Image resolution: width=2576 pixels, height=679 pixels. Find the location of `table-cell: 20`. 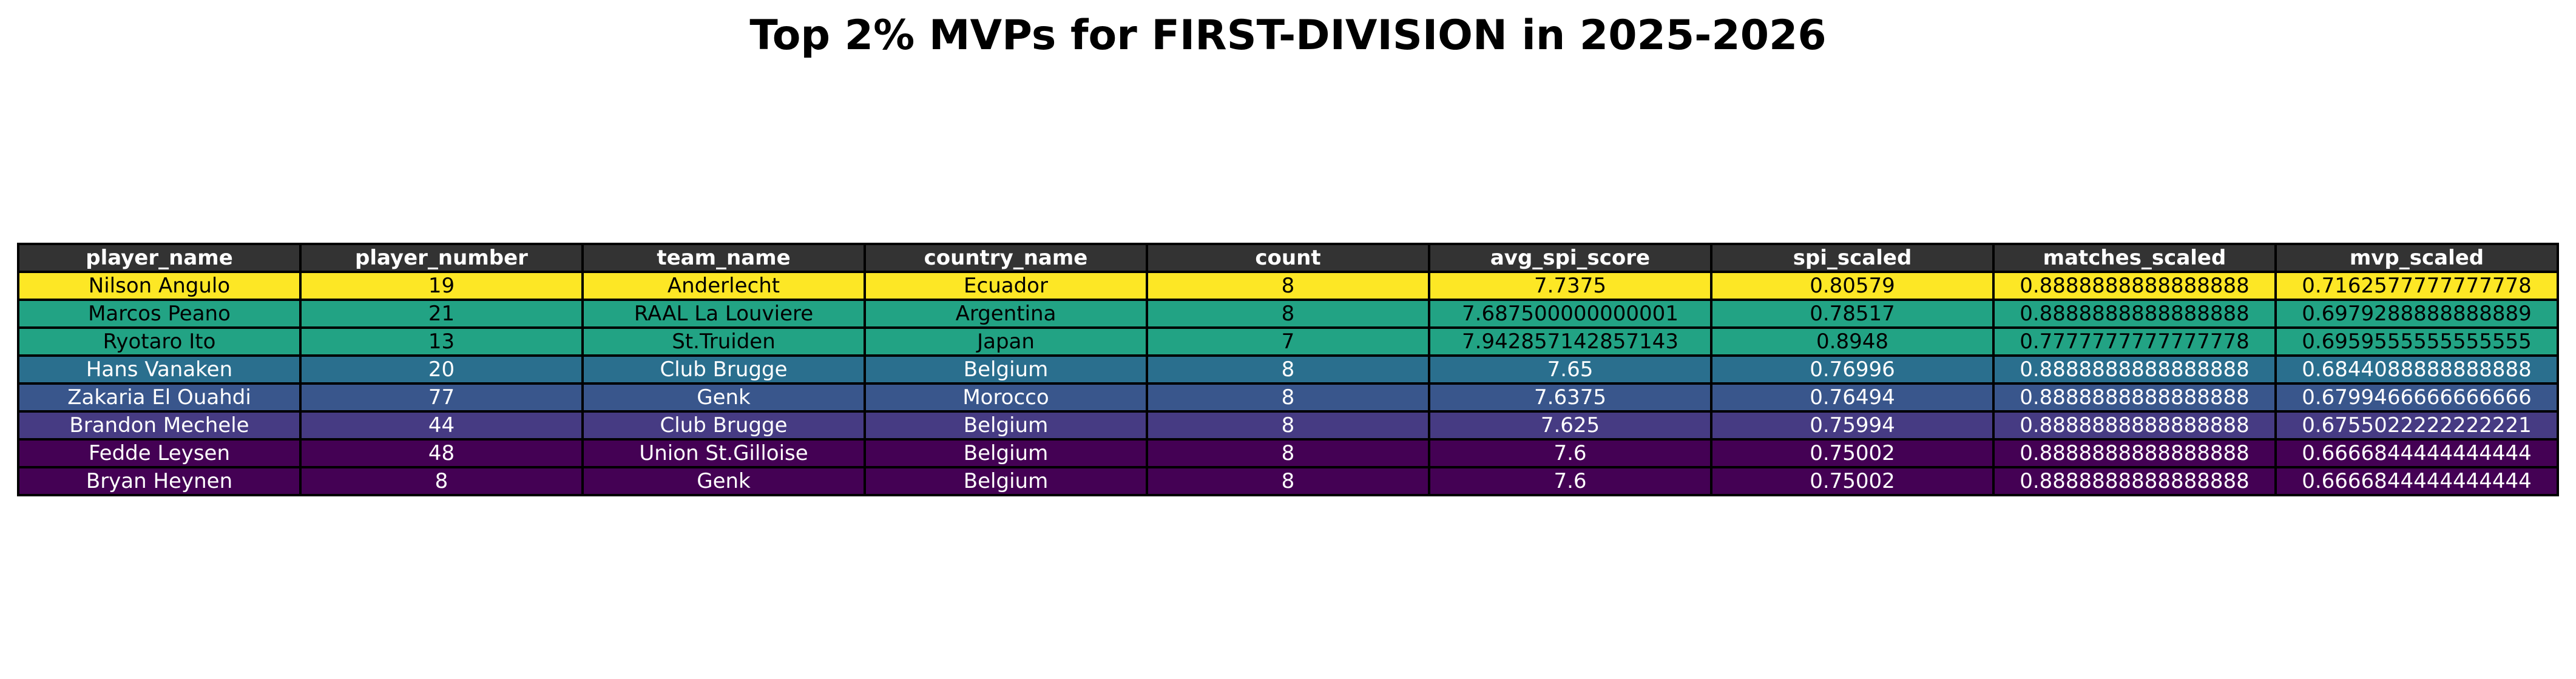

table-cell: 20 is located at coordinates (441, 369).